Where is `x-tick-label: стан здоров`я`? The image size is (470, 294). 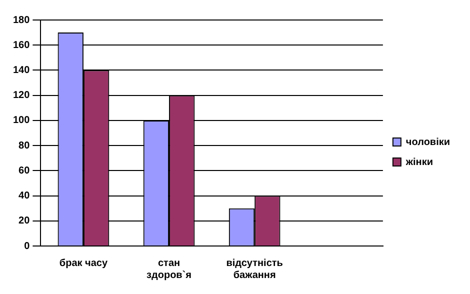 x-tick-label: стан здоров`я is located at coordinates (169, 269).